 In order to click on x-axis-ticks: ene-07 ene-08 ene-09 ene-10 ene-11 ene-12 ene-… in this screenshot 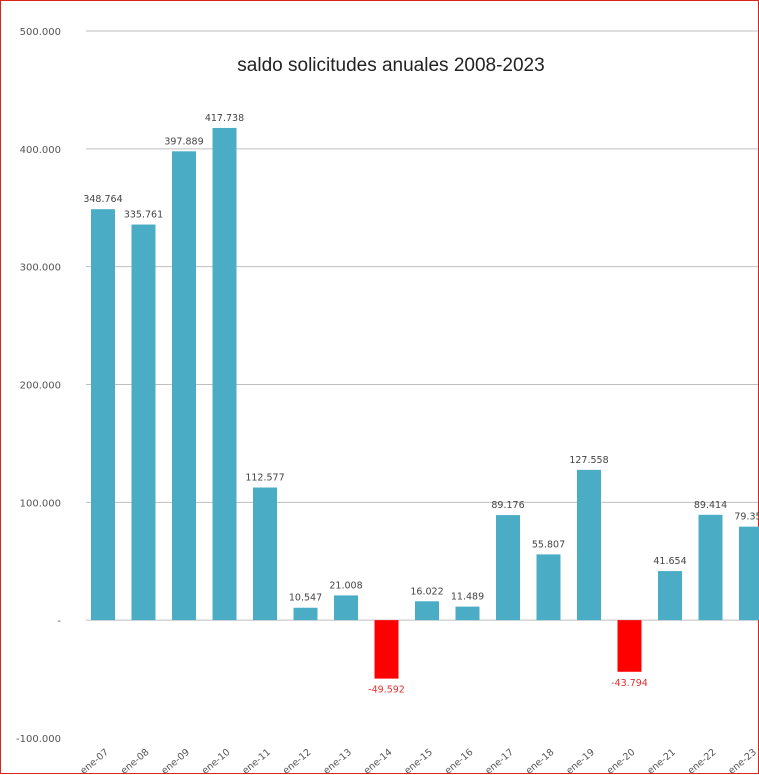, I will do `click(418, 761)`.